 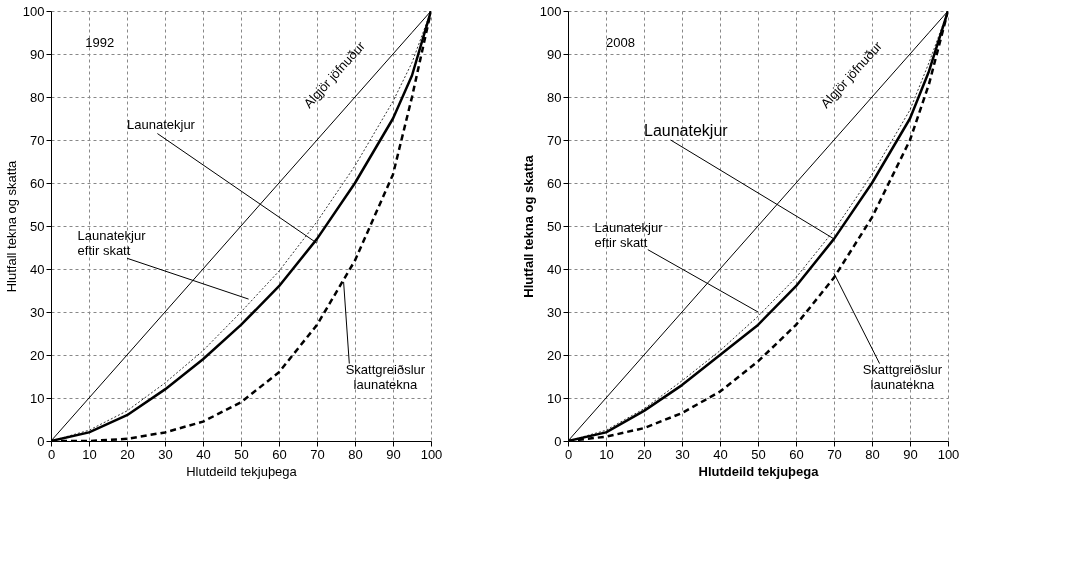 I want to click on annotation: 2008, so click(x=620, y=42).